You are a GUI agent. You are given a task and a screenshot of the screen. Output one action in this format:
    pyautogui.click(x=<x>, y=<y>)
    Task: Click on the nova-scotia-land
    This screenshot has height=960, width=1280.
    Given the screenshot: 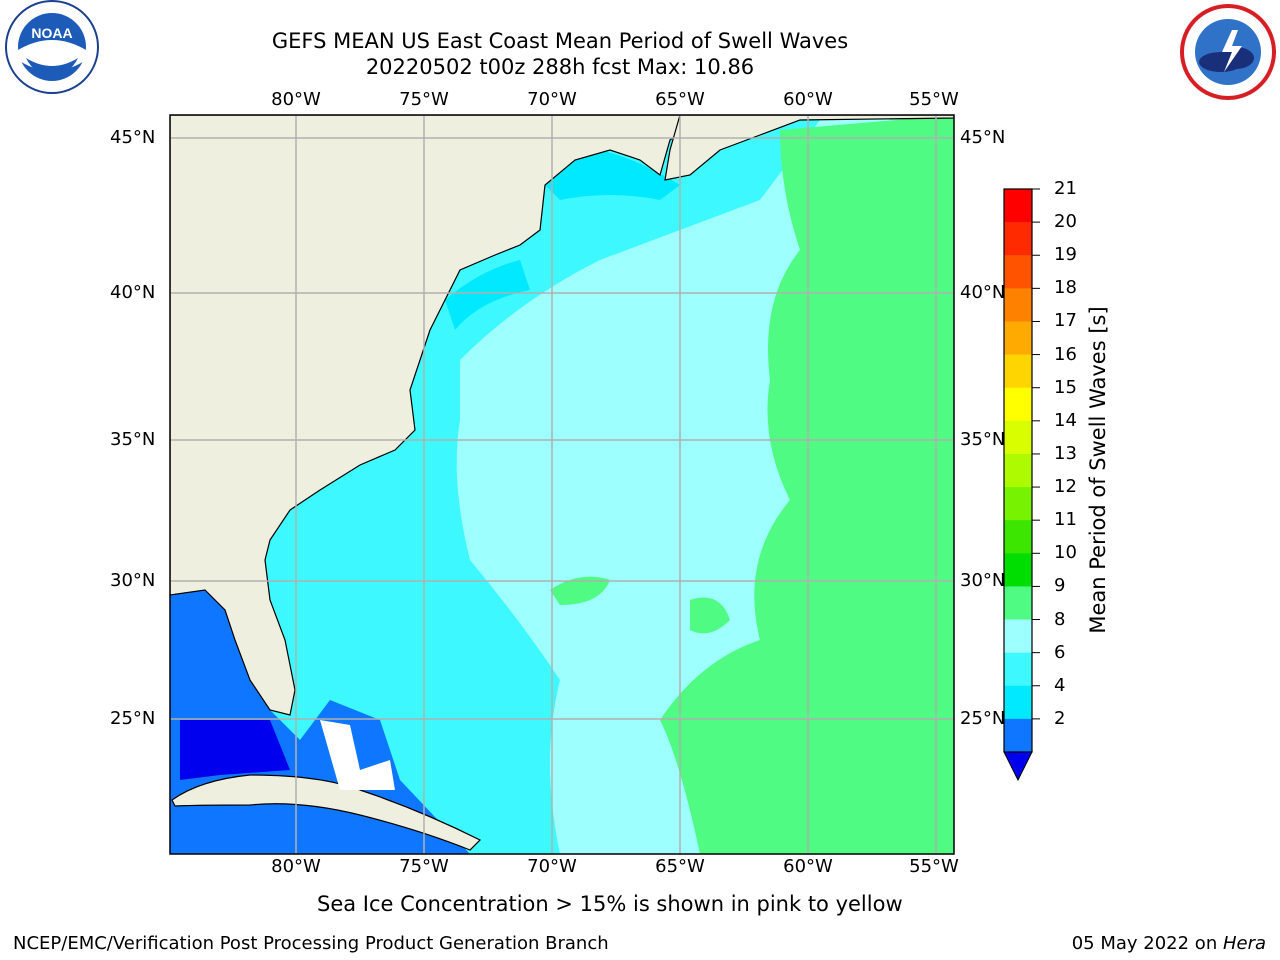 What is the action you would take?
    pyautogui.click(x=809, y=148)
    